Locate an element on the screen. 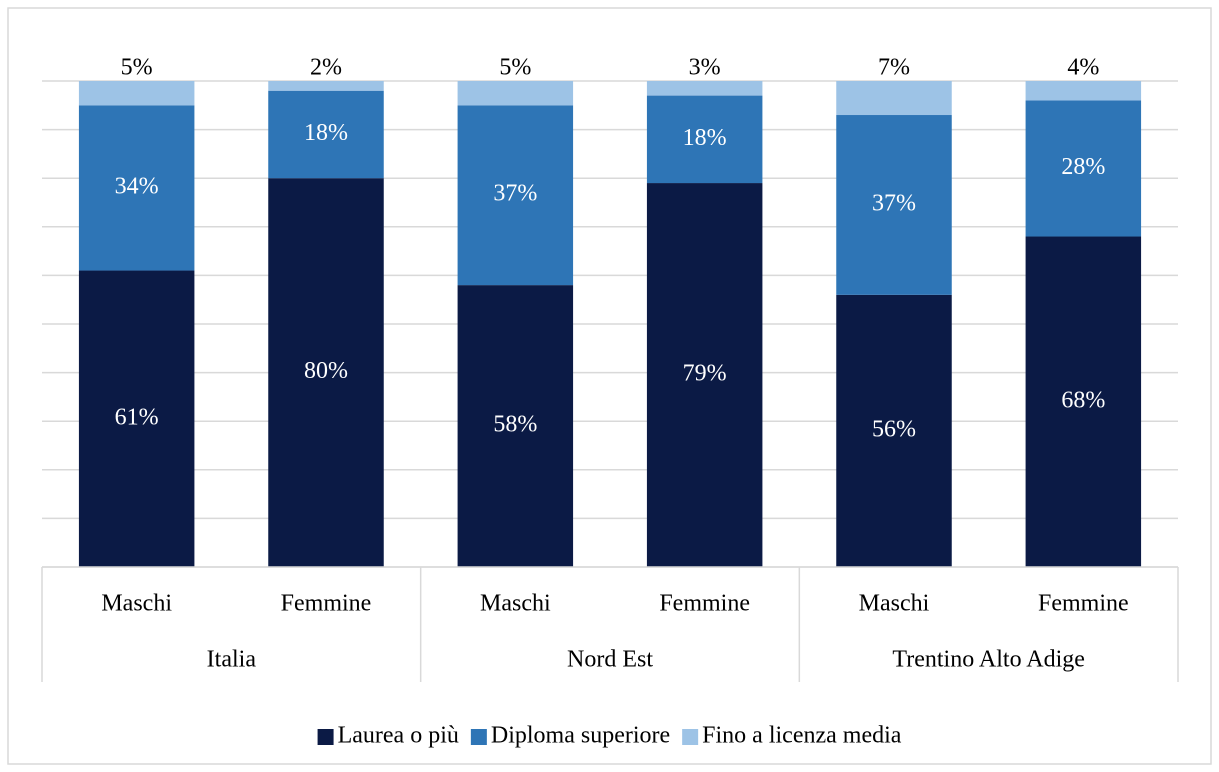  value-label: 3% is located at coordinates (705, 68).